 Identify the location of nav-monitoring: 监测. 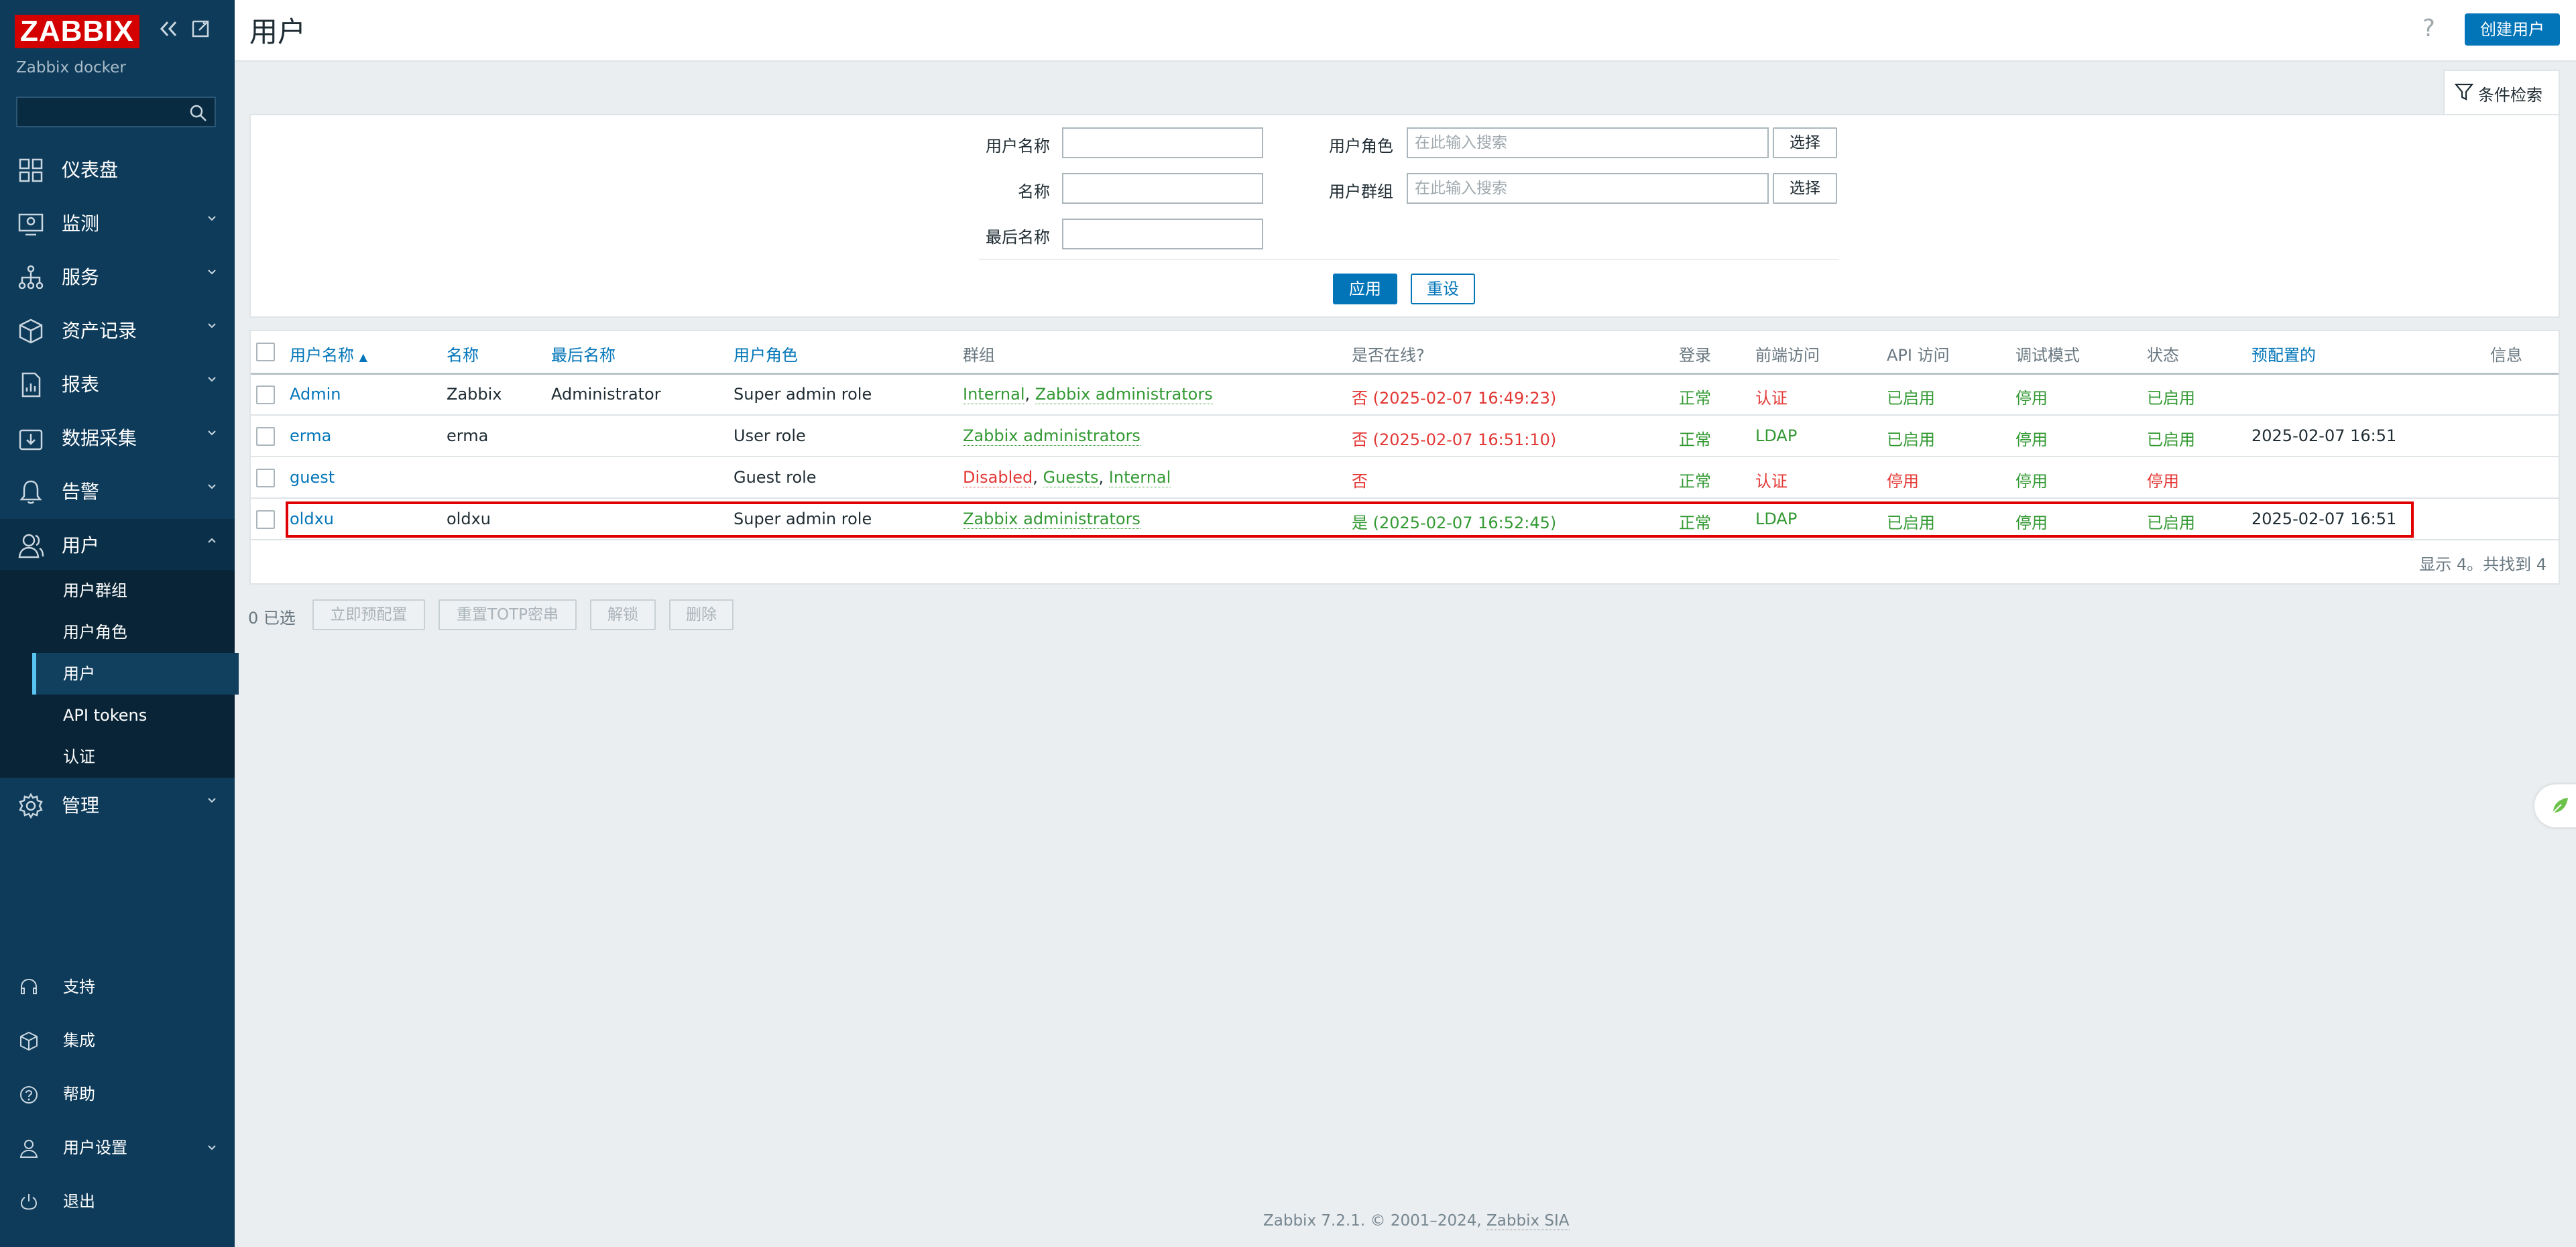
(117, 224).